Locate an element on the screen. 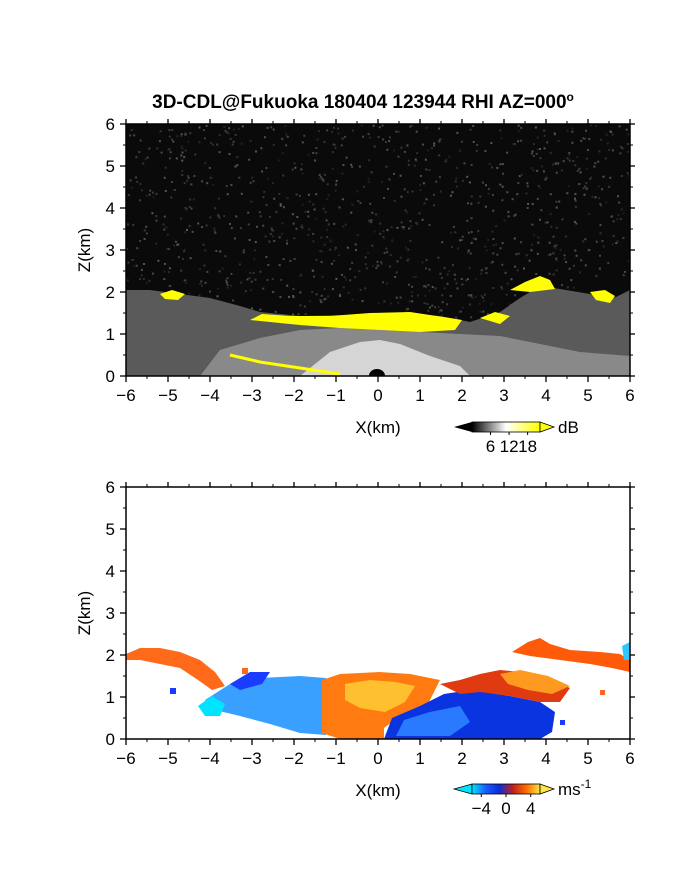 The height and width of the screenshot is (880, 680). backscatter-x-tick-label: −3 is located at coordinates (251, 395).